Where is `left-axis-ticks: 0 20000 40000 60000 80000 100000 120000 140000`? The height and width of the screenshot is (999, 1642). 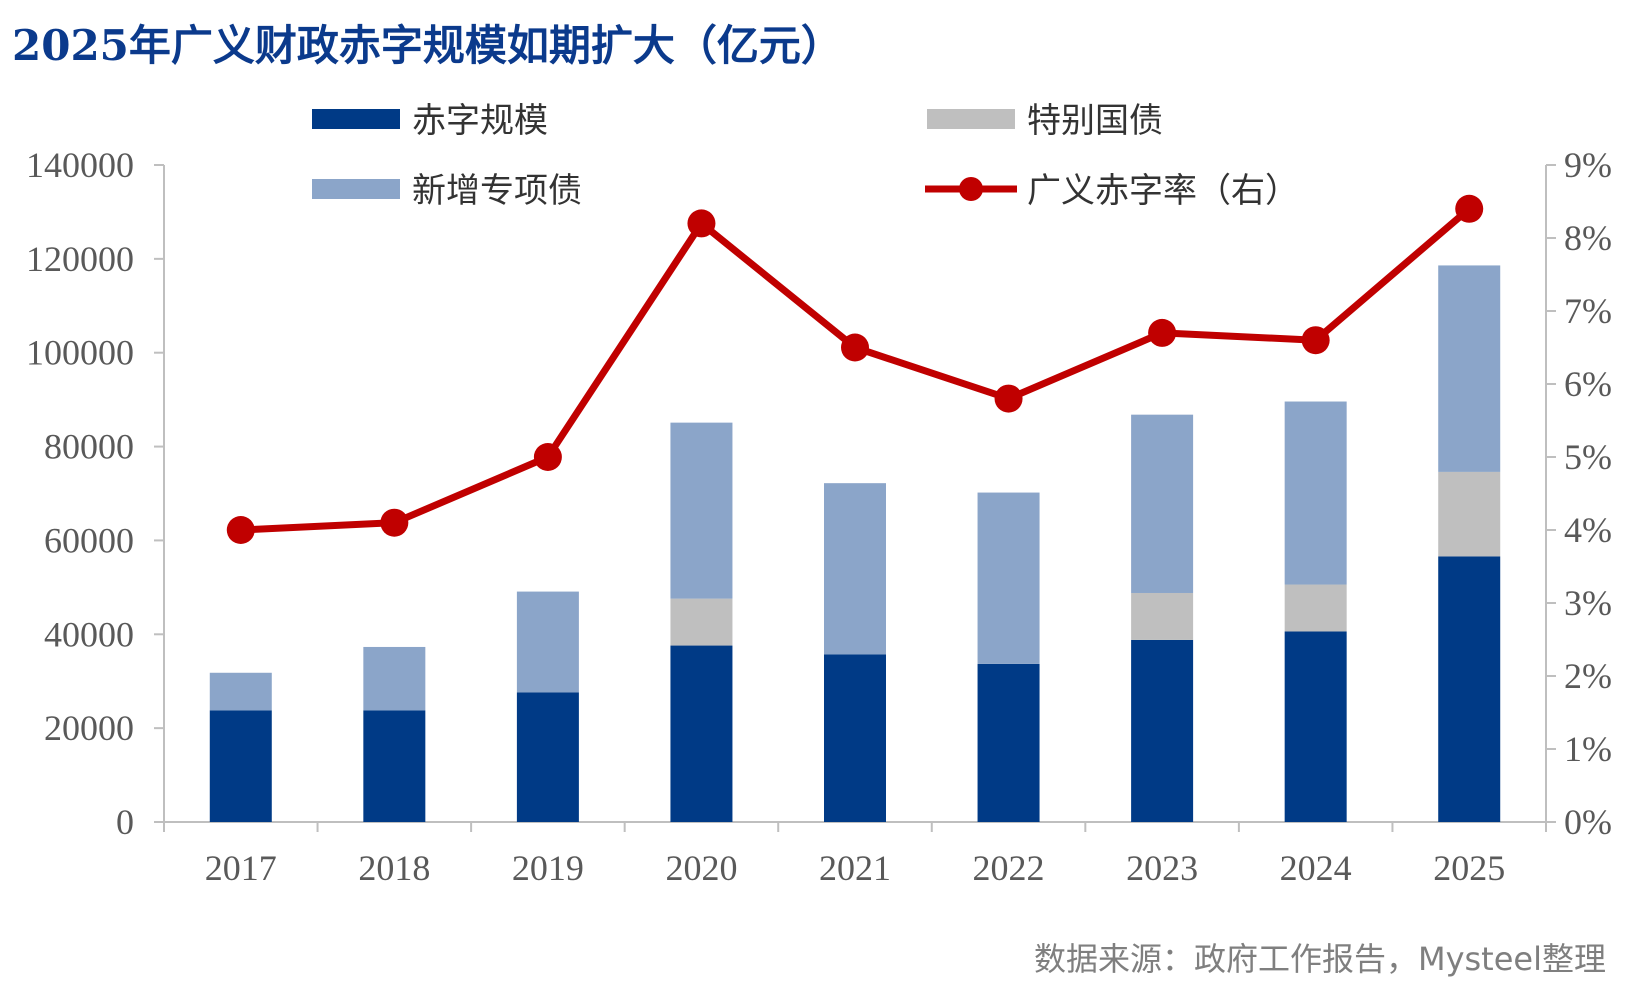 left-axis-ticks: 0 20000 40000 60000 80000 100000 120000 140000 is located at coordinates (95, 493).